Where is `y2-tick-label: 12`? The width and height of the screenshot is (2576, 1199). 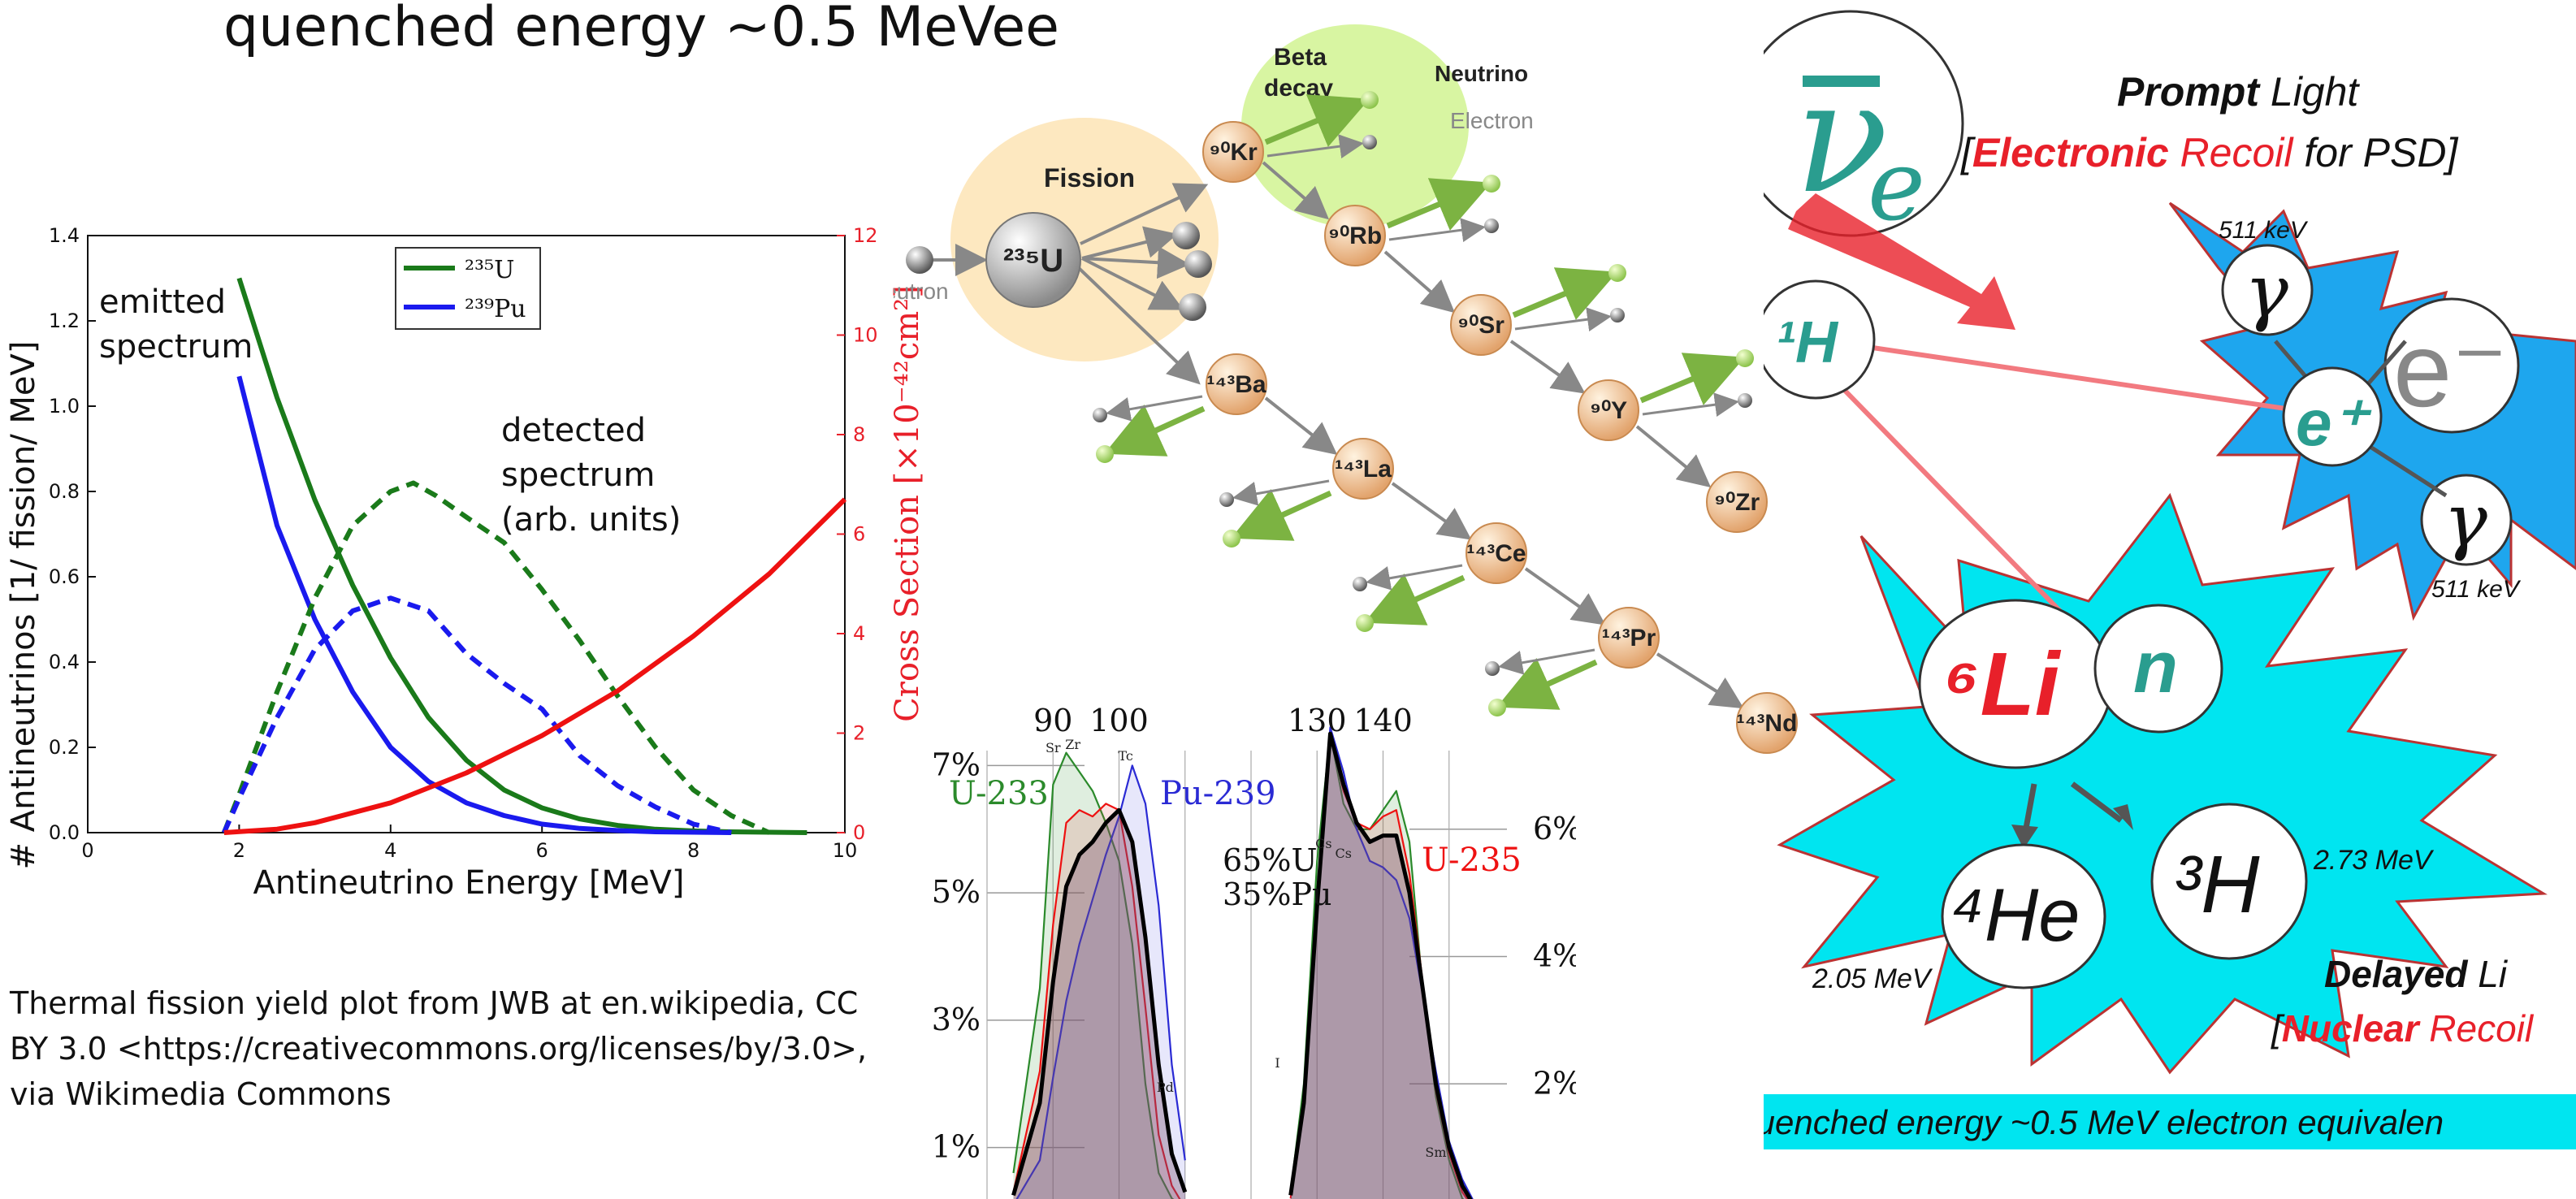 y2-tick-label: 12 is located at coordinates (866, 235).